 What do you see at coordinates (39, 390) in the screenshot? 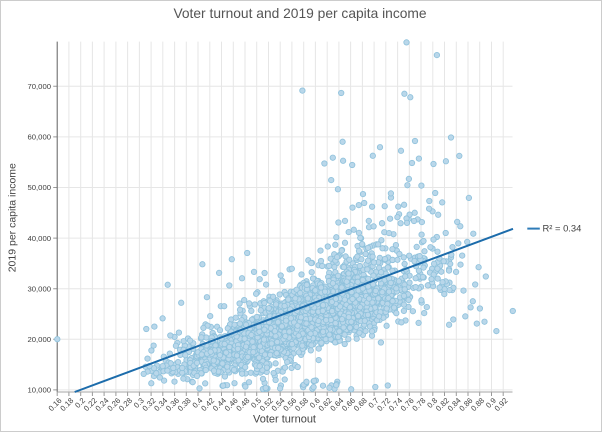
I see `svg-text: 10,000` at bounding box center [39, 390].